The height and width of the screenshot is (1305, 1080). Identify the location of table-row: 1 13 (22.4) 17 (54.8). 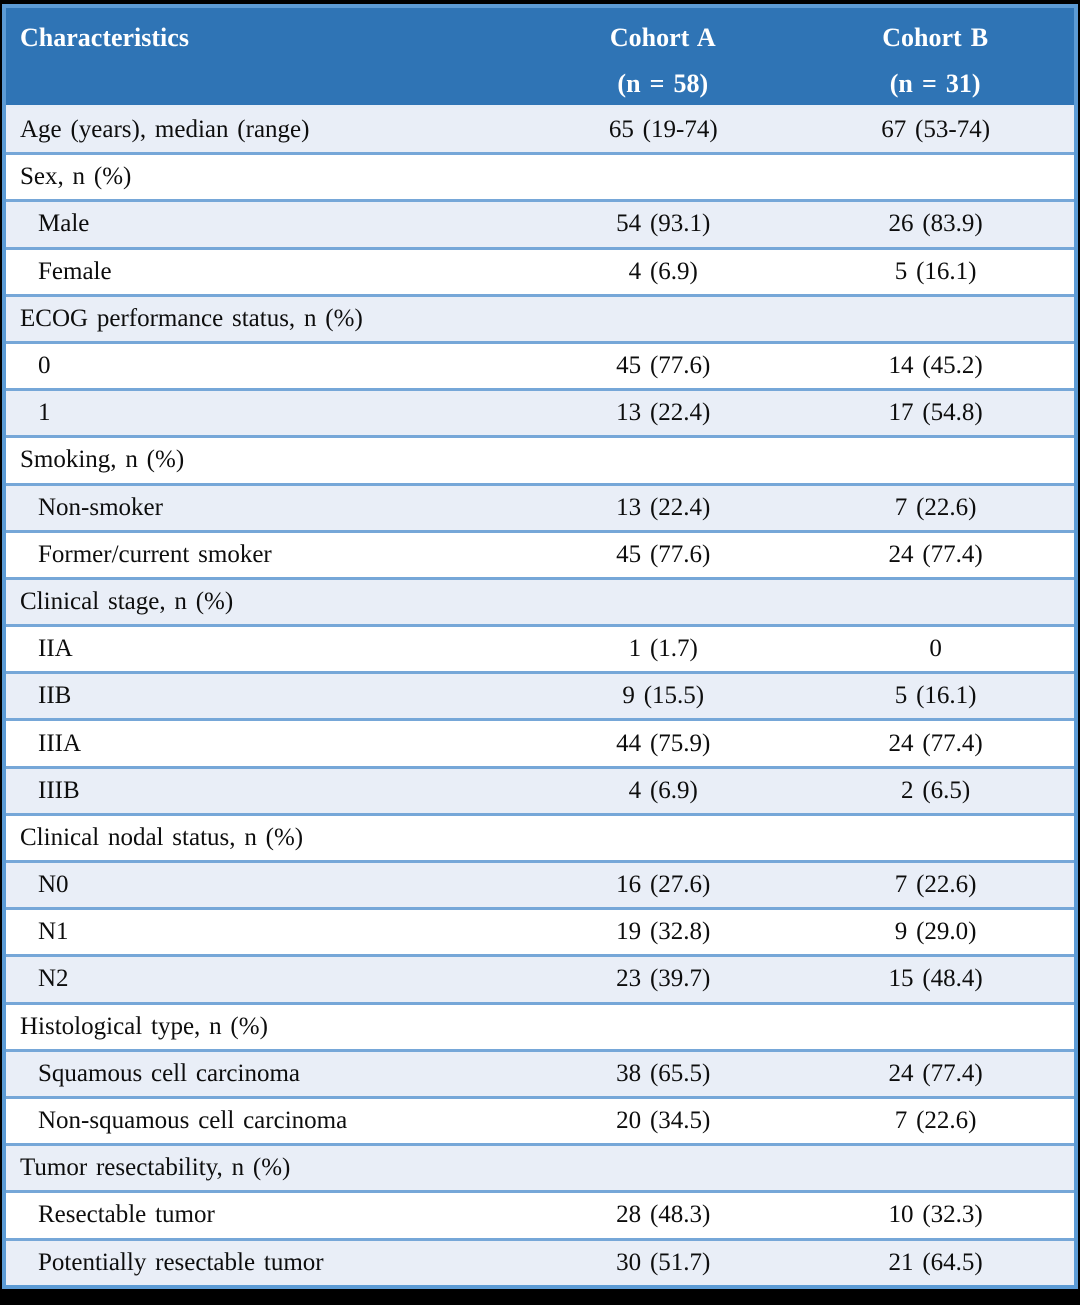
(540, 414).